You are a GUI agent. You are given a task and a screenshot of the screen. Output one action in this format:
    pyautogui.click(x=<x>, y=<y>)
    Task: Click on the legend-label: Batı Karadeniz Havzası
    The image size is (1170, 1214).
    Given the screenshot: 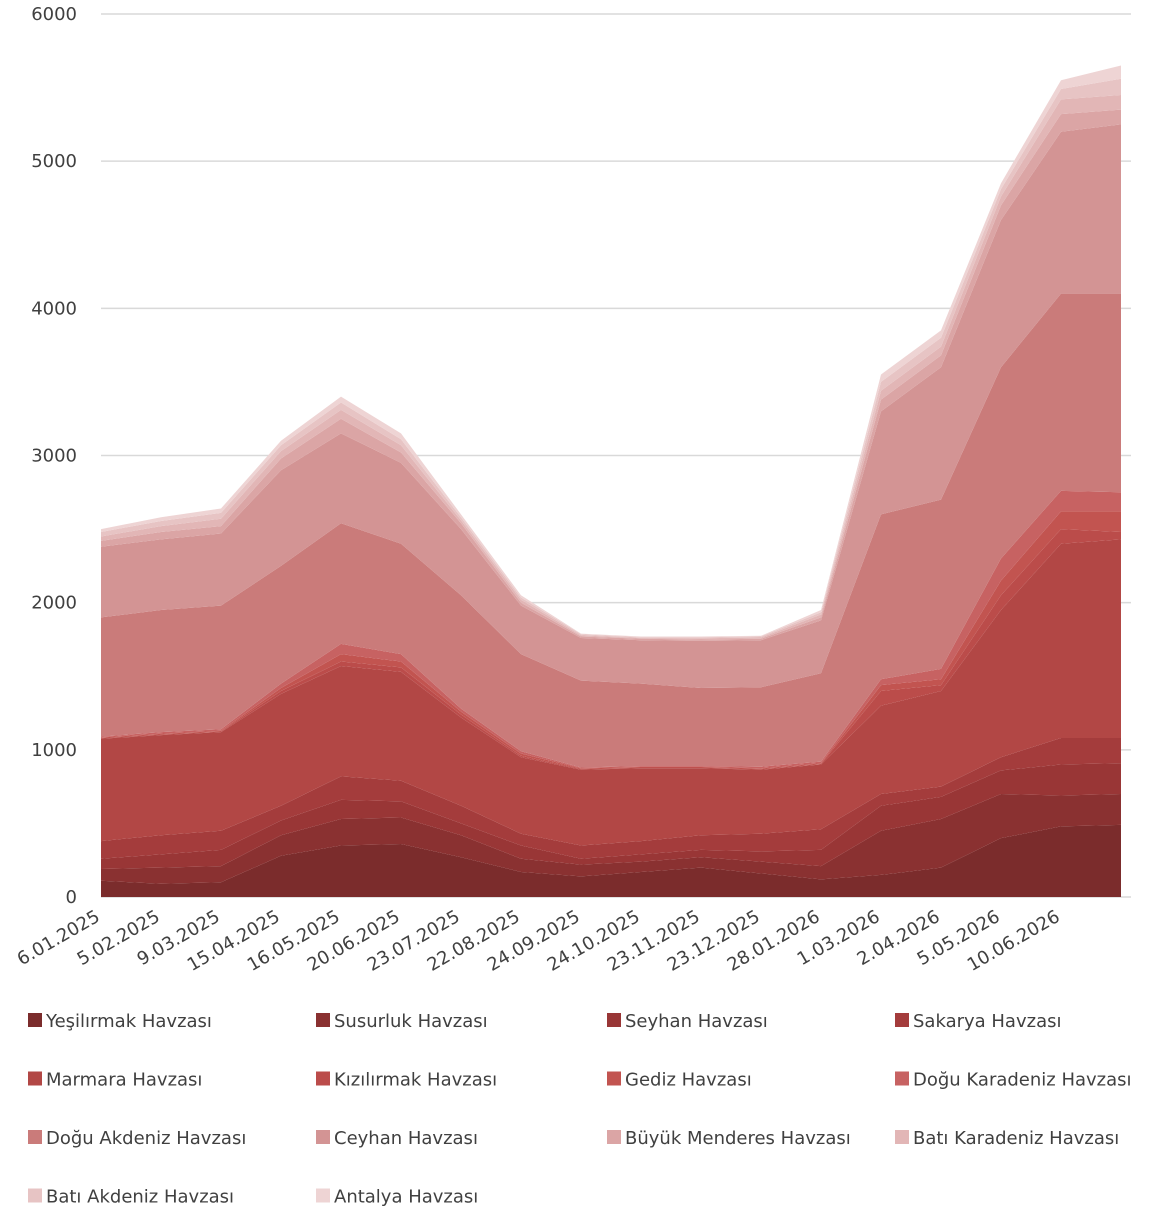 What is the action you would take?
    pyautogui.click(x=1016, y=1138)
    